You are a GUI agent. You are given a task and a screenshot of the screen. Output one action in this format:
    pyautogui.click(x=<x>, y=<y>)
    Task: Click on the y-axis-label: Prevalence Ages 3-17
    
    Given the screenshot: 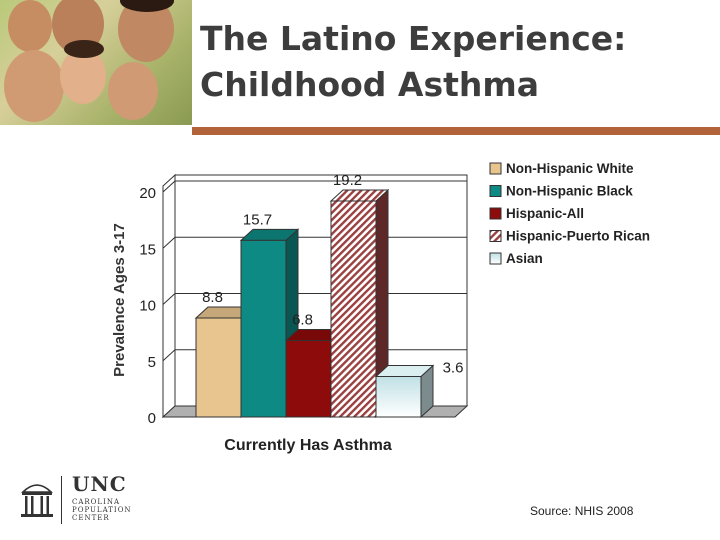 What is the action you would take?
    pyautogui.click(x=119, y=300)
    